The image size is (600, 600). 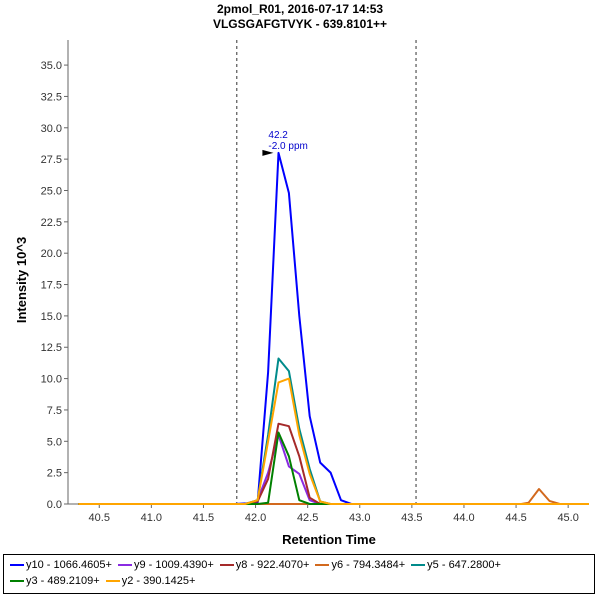 I want to click on legend-item: y5 - 647.2800+, so click(x=456, y=565).